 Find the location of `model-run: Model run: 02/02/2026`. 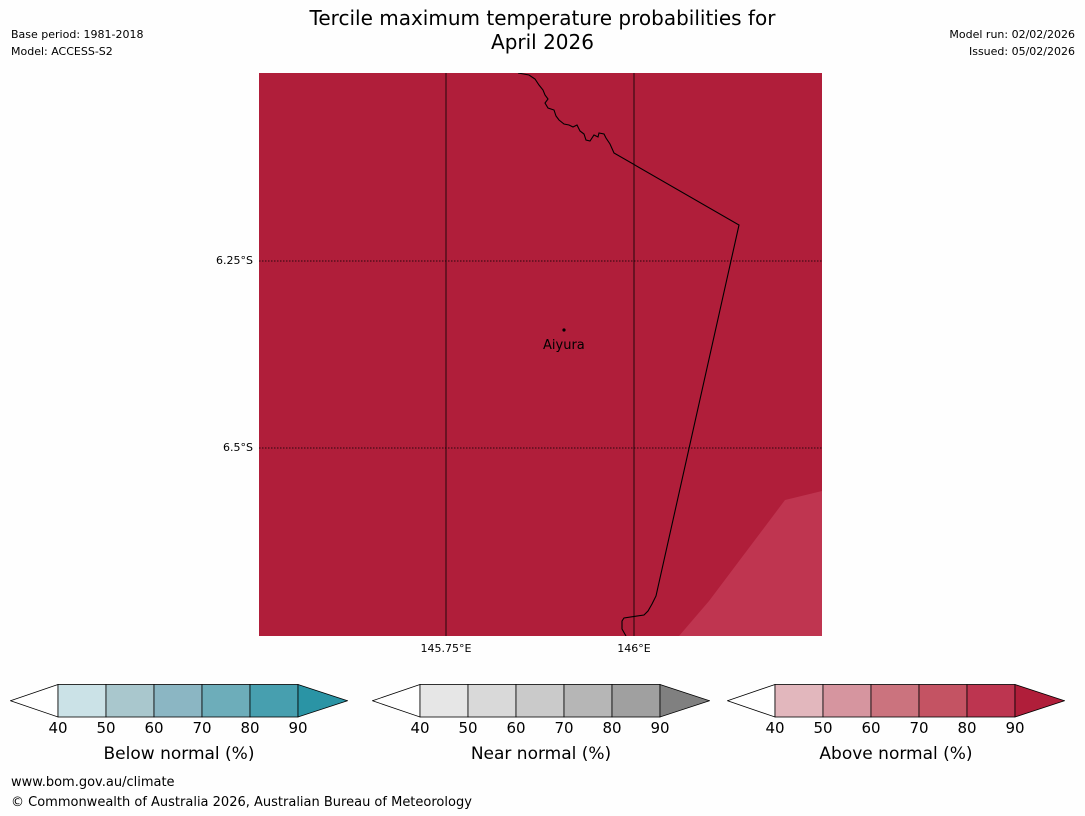

model-run: Model run: 02/02/2026 is located at coordinates (1012, 34).